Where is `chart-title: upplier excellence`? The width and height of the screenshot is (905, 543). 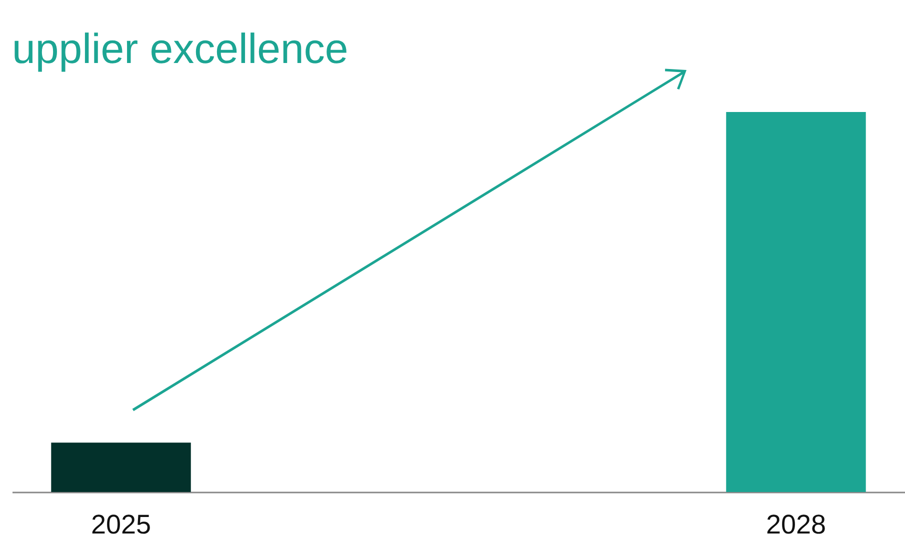
chart-title: upplier excellence is located at coordinates (180, 48).